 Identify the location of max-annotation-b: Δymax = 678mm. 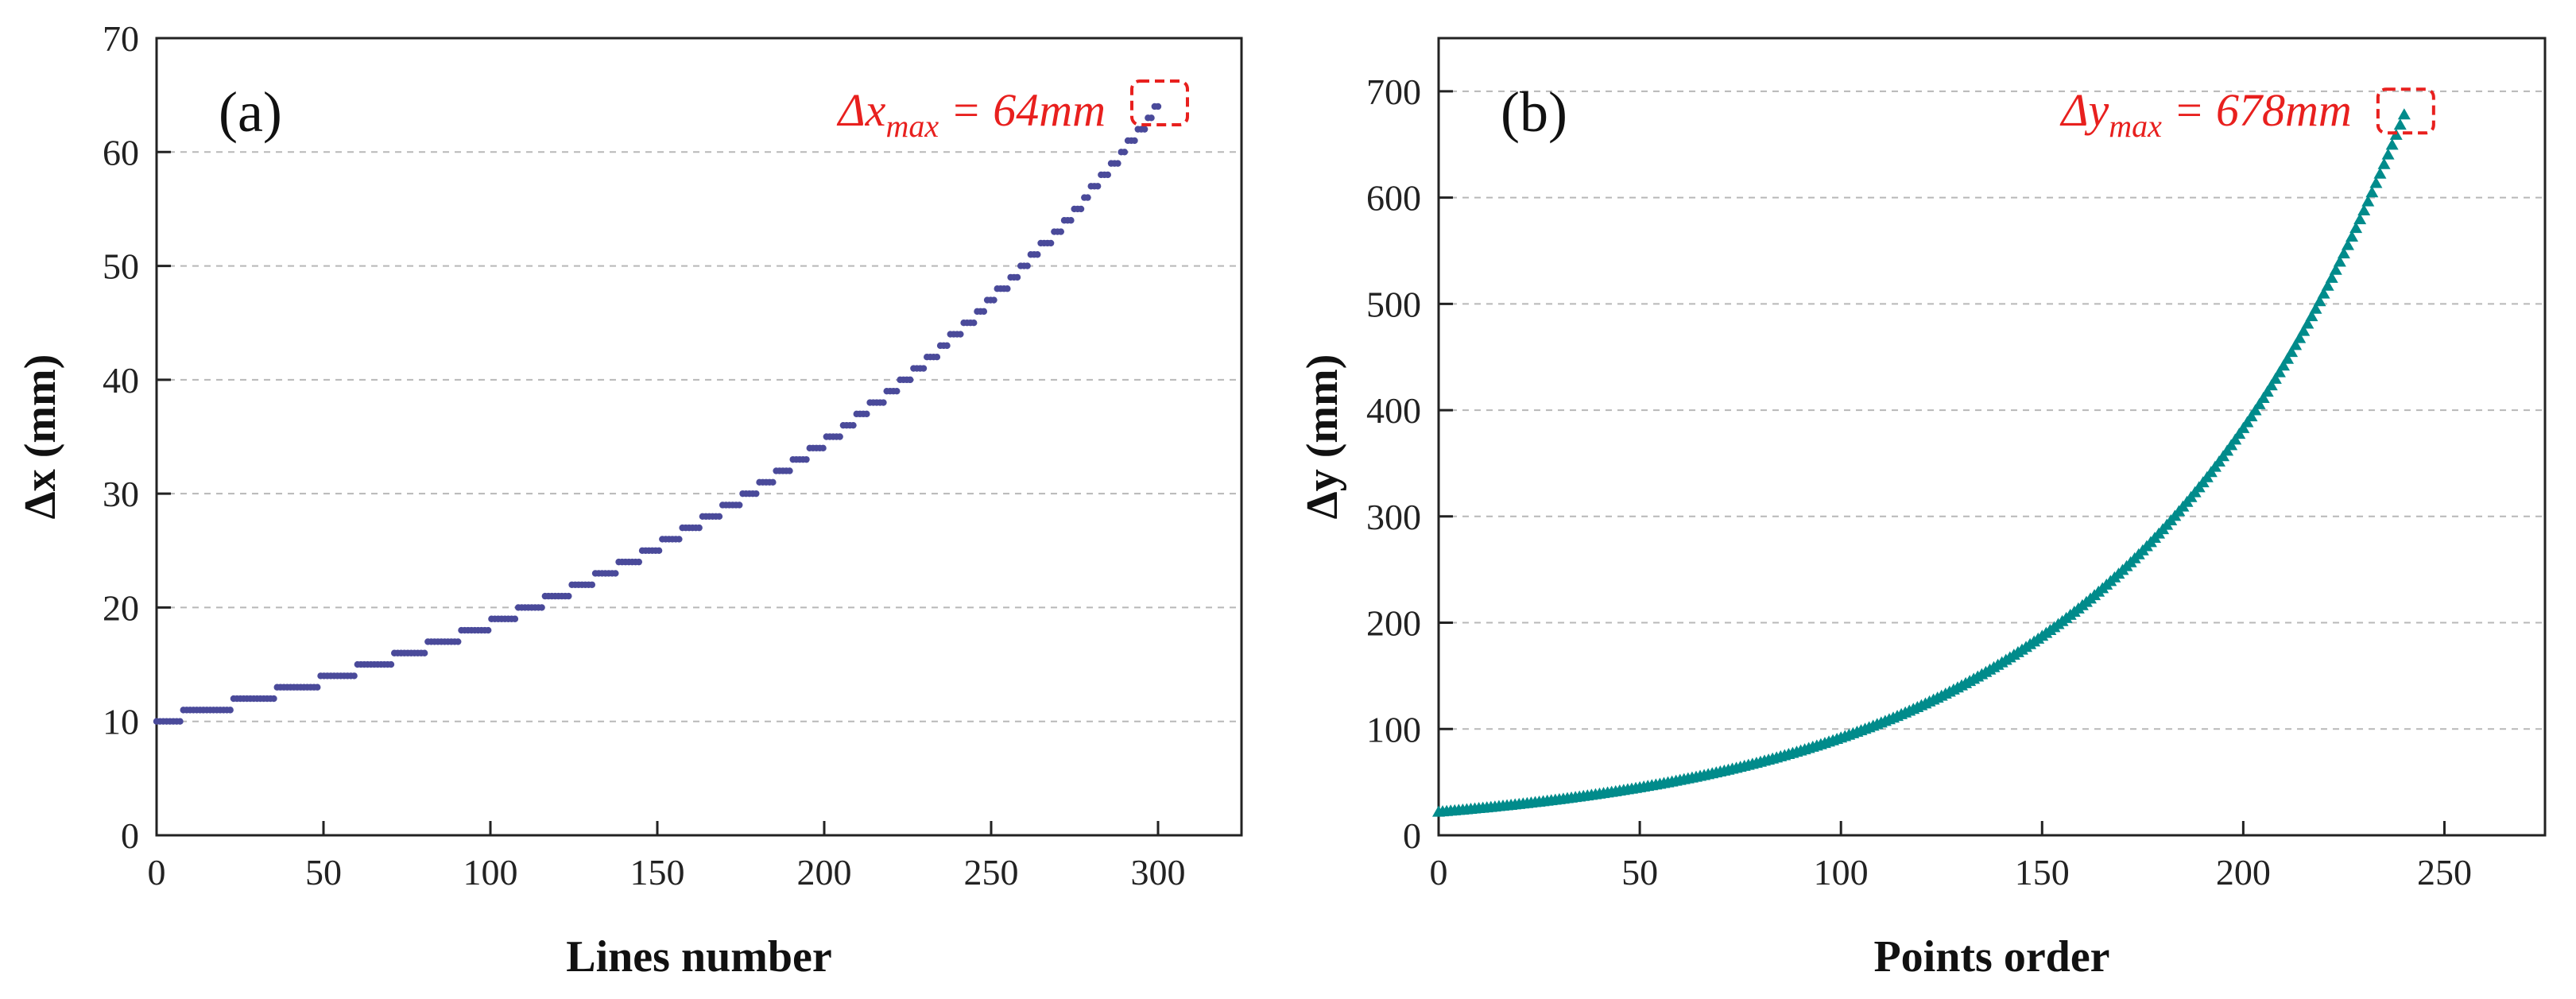
(2205, 114).